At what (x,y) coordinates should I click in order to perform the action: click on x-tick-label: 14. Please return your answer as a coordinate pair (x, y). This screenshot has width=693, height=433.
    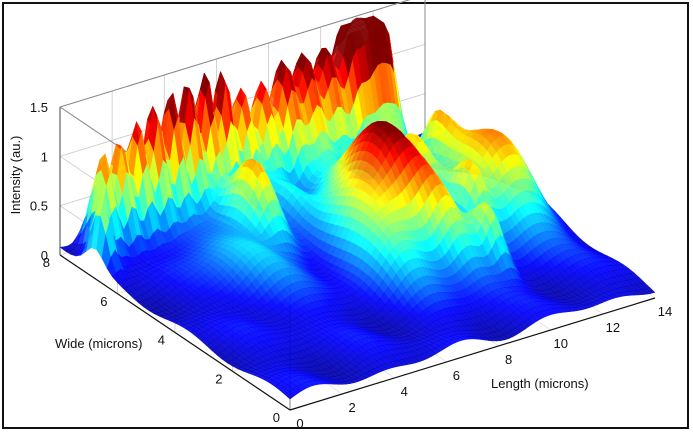
    Looking at the image, I should click on (665, 311).